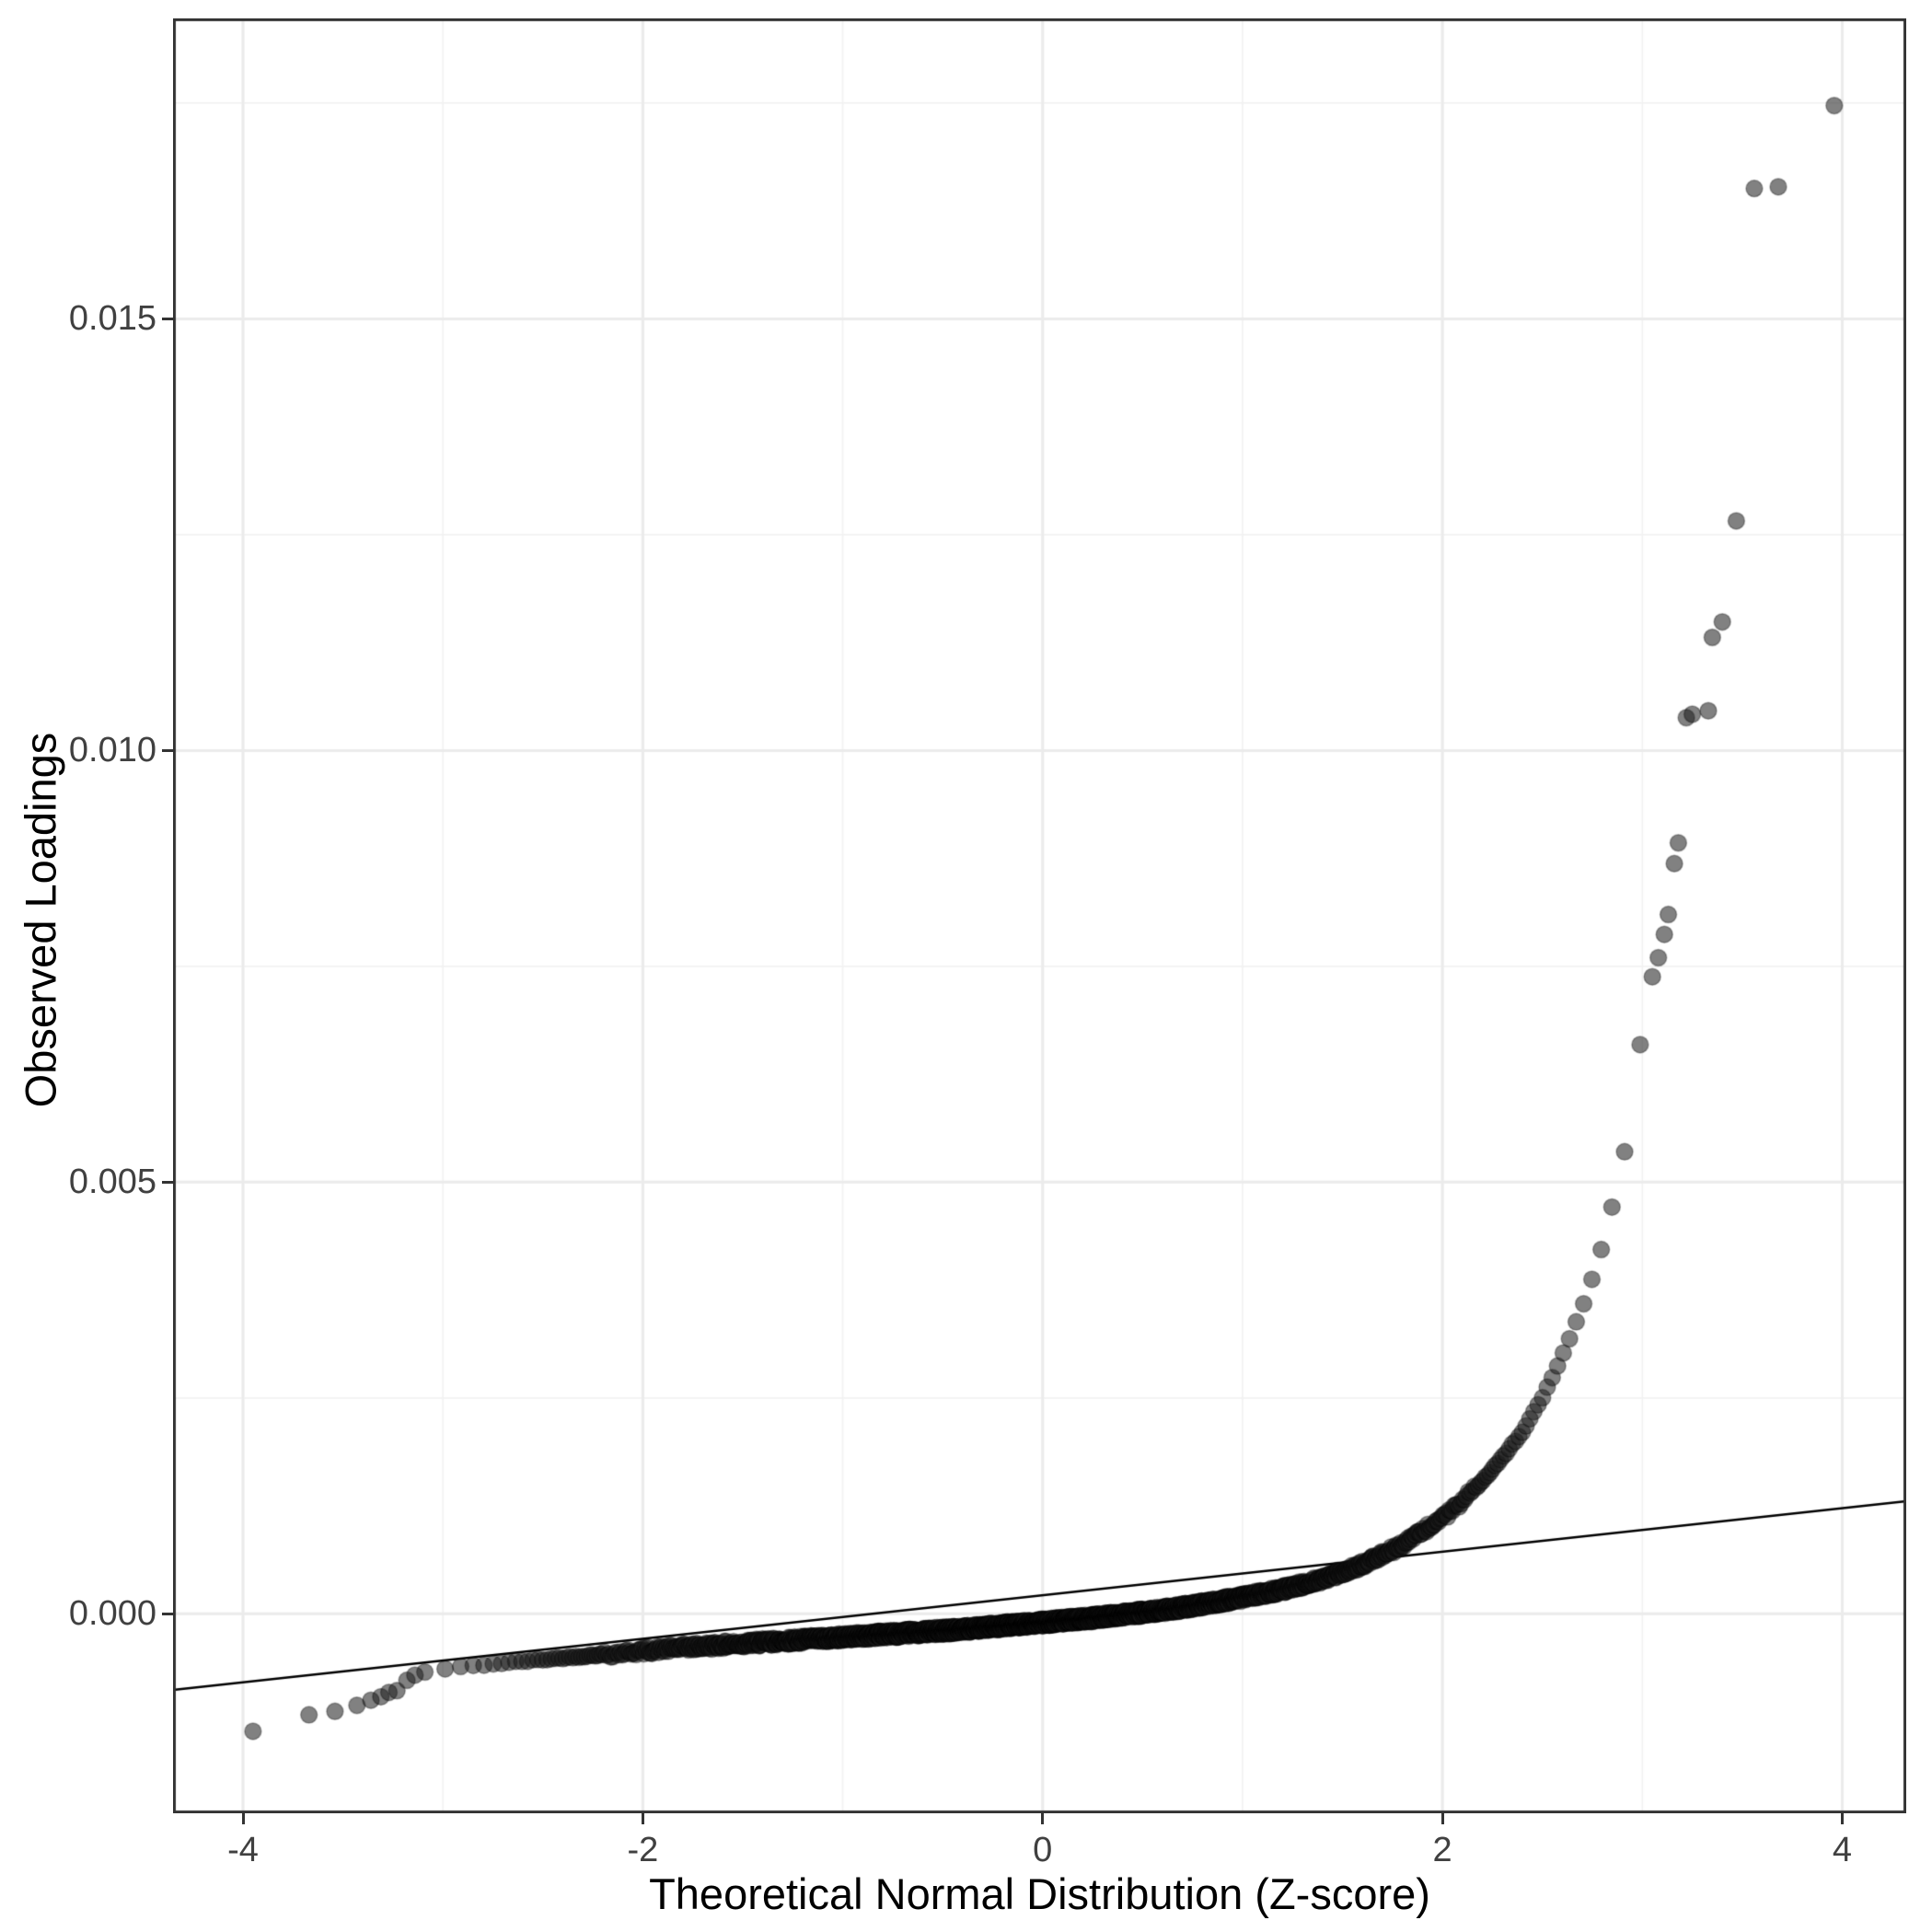 The height and width of the screenshot is (1932, 1932). What do you see at coordinates (1442, 1850) in the screenshot?
I see `x-tick-label: 2` at bounding box center [1442, 1850].